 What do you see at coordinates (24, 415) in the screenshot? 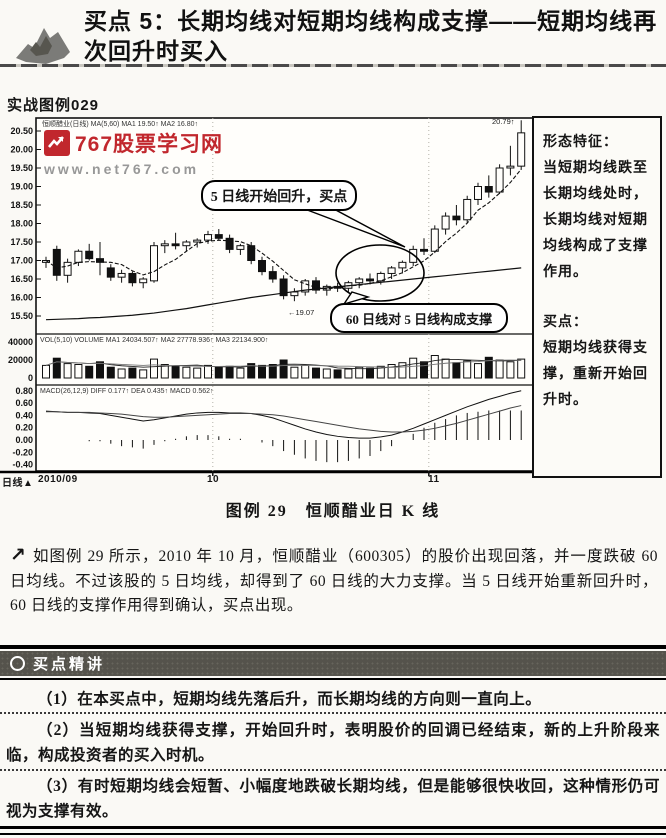
I see `svg-text: 0.40` at bounding box center [24, 415].